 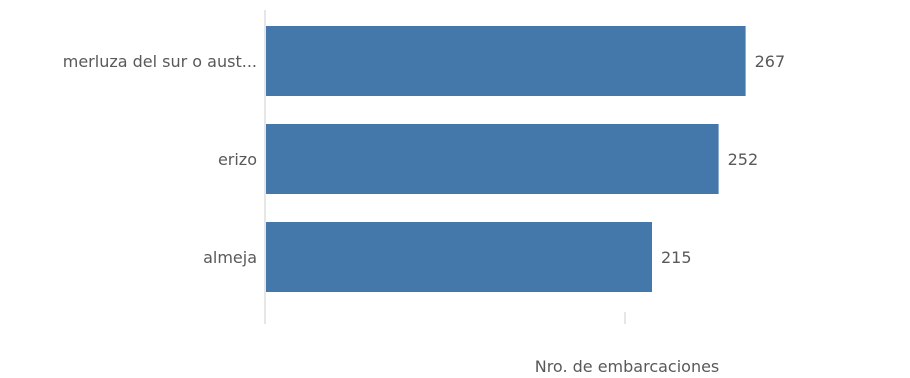 What do you see at coordinates (770, 61) in the screenshot?
I see `value-label: 267` at bounding box center [770, 61].